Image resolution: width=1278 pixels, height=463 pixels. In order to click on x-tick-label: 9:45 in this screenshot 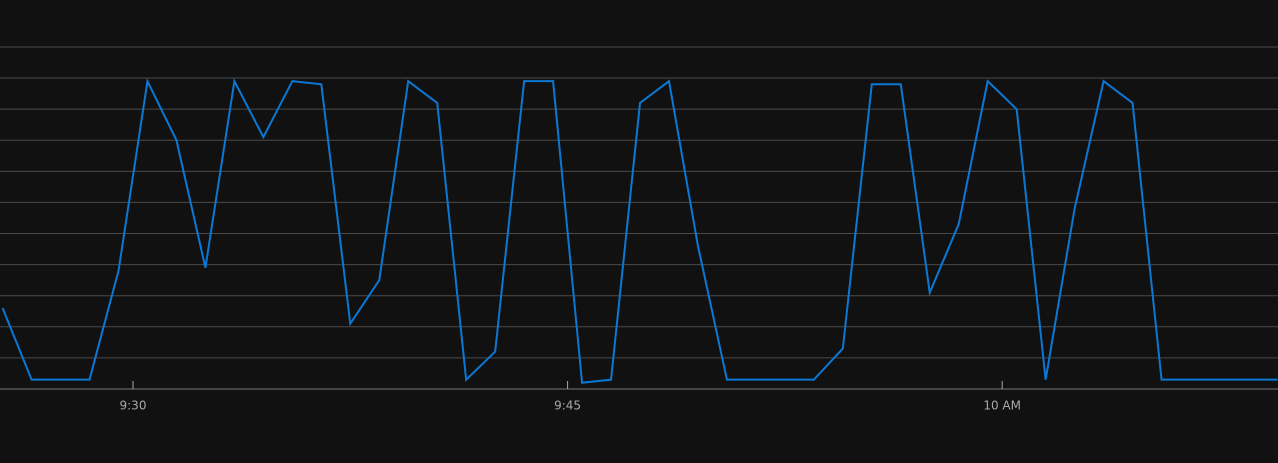, I will do `click(567, 406)`.